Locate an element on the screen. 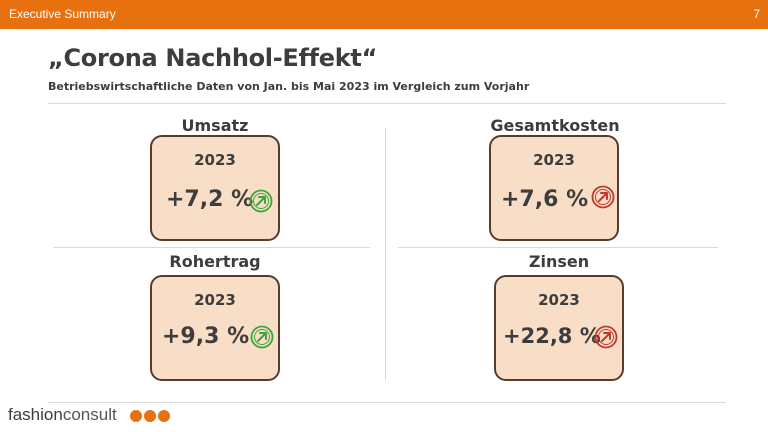 This screenshot has width=768, height=432. kpi-label-umsatz: Umsatz is located at coordinates (215, 125).